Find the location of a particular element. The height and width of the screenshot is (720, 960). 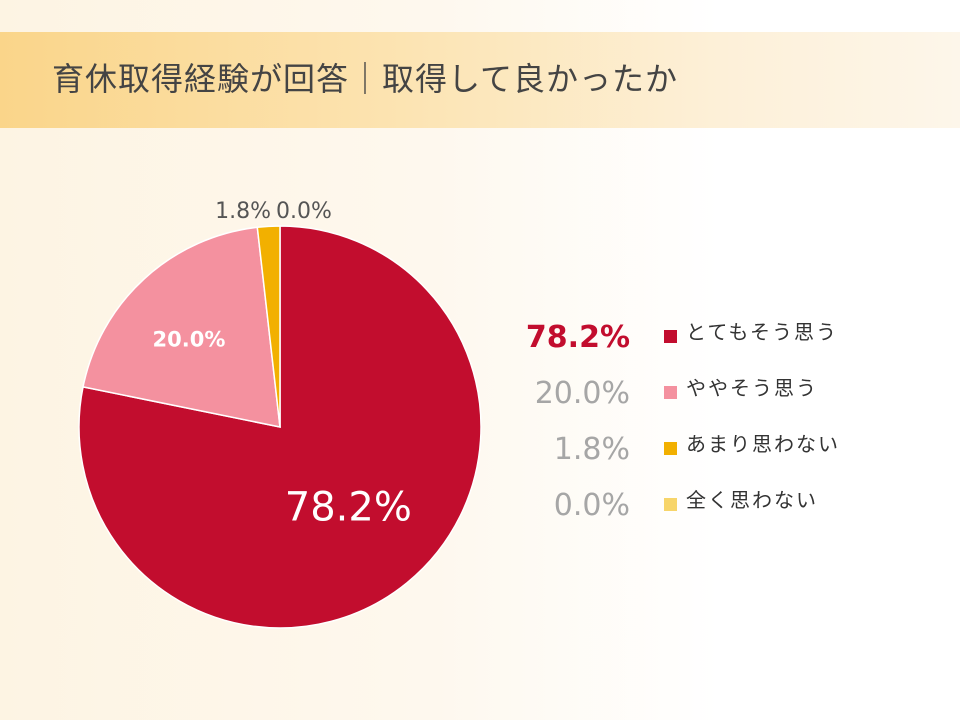

legend-label-somewhat: ややそう思う is located at coordinates (752, 388).